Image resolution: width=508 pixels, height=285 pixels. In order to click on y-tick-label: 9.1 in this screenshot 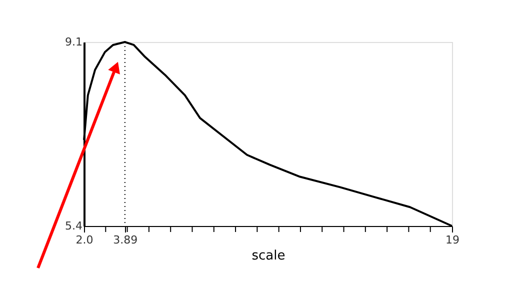, I will do `click(73, 42)`.